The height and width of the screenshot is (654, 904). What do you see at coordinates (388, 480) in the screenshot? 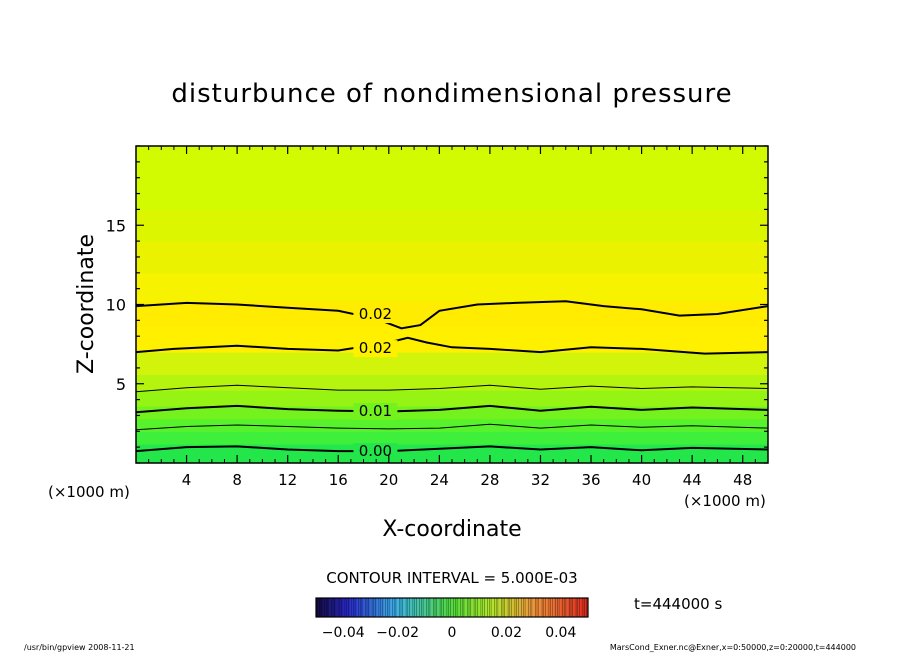
I see `x-tick-label: 20` at bounding box center [388, 480].